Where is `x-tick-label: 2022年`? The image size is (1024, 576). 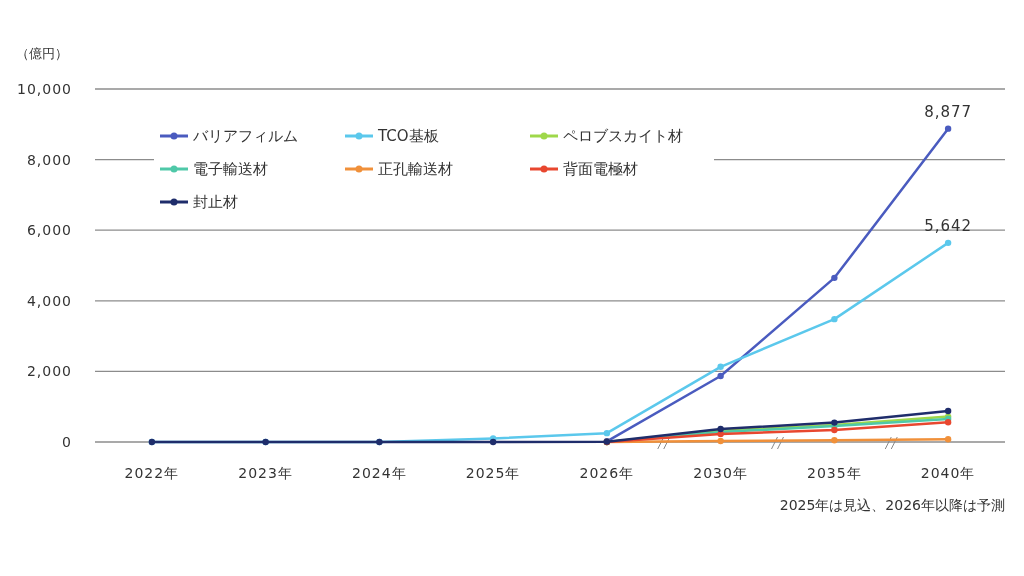
x-tick-label: 2022年 is located at coordinates (152, 473).